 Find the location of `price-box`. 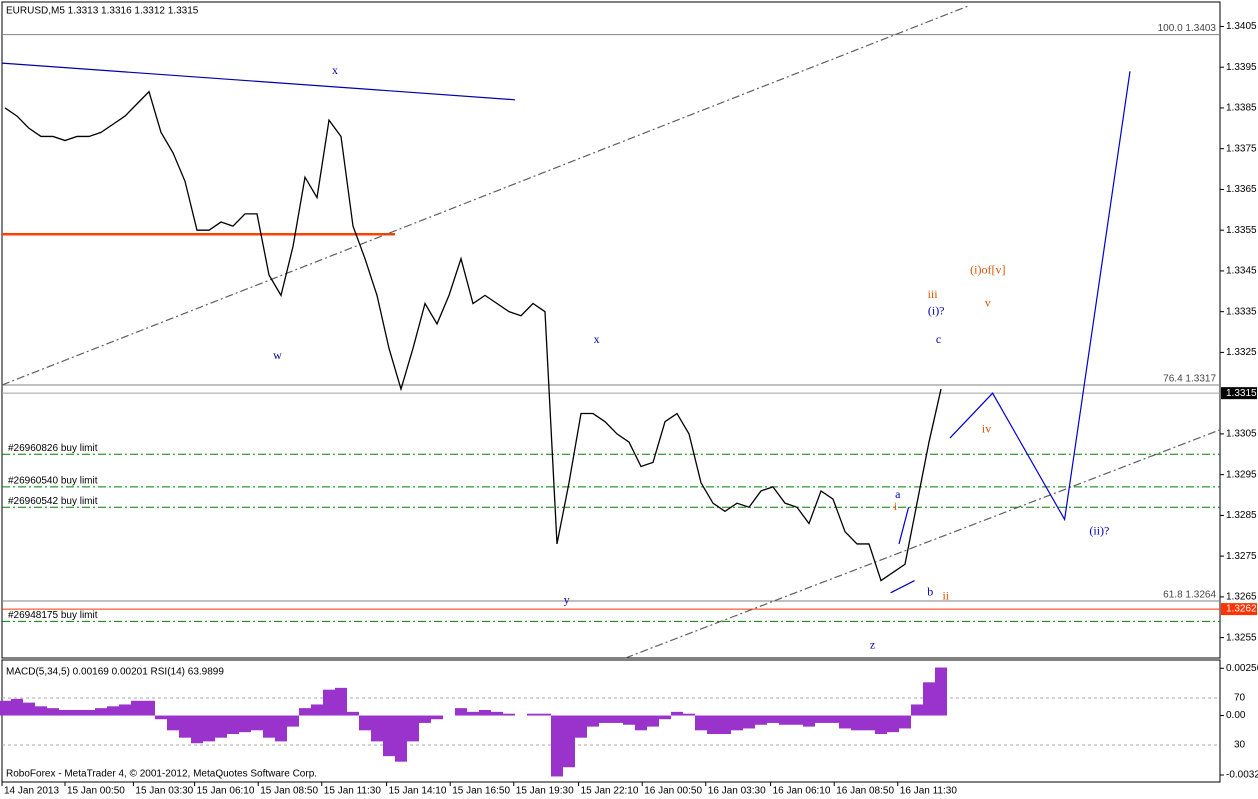

price-box is located at coordinates (1239, 609).